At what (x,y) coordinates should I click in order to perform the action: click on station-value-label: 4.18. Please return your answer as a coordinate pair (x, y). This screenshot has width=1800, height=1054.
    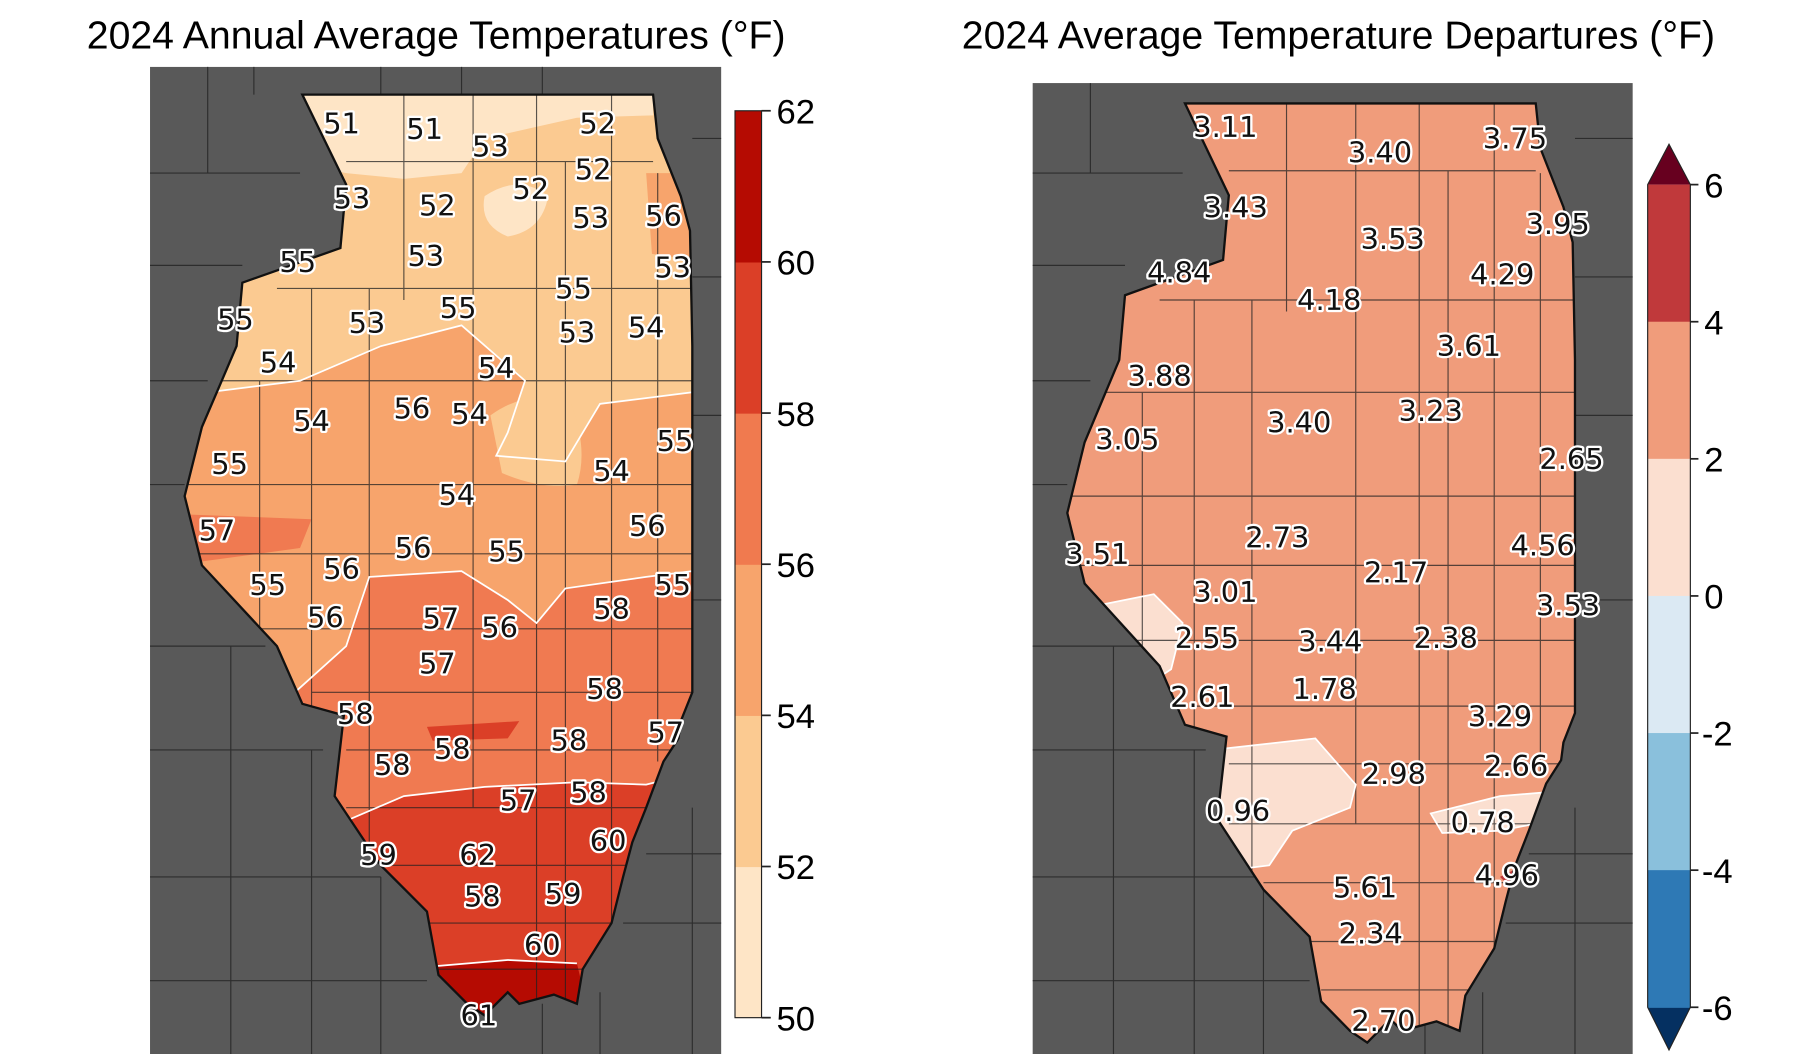
    Looking at the image, I should click on (1329, 300).